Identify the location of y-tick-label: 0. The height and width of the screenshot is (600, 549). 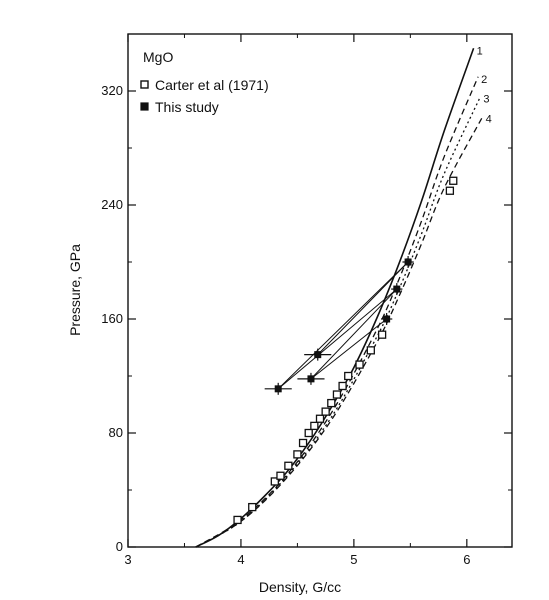
(119, 546).